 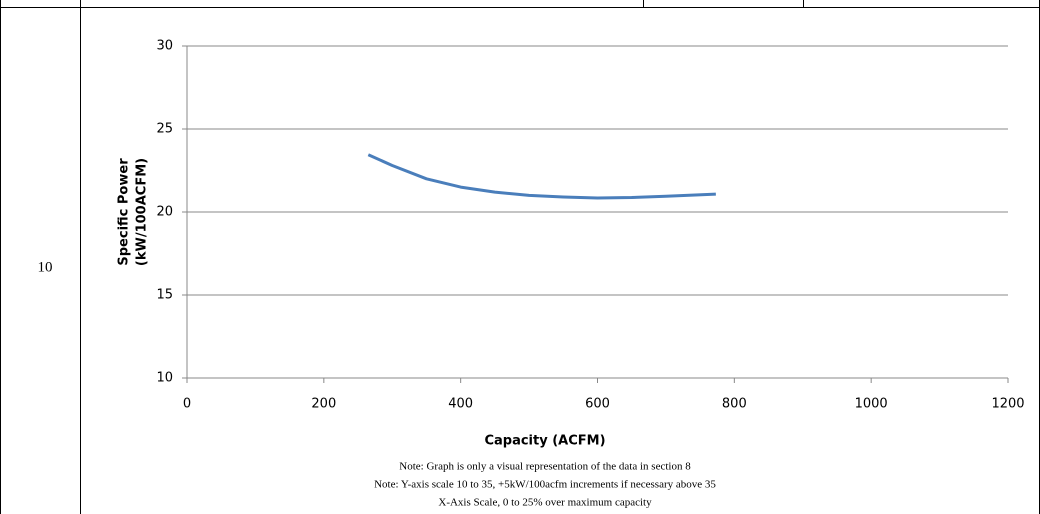 I want to click on y-tick-label: 10, so click(x=164, y=378).